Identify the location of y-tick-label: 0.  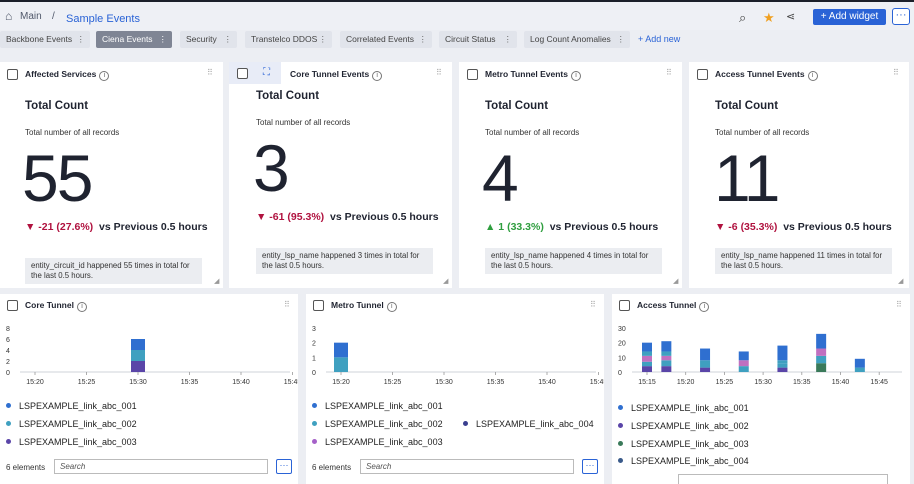
(314, 373).